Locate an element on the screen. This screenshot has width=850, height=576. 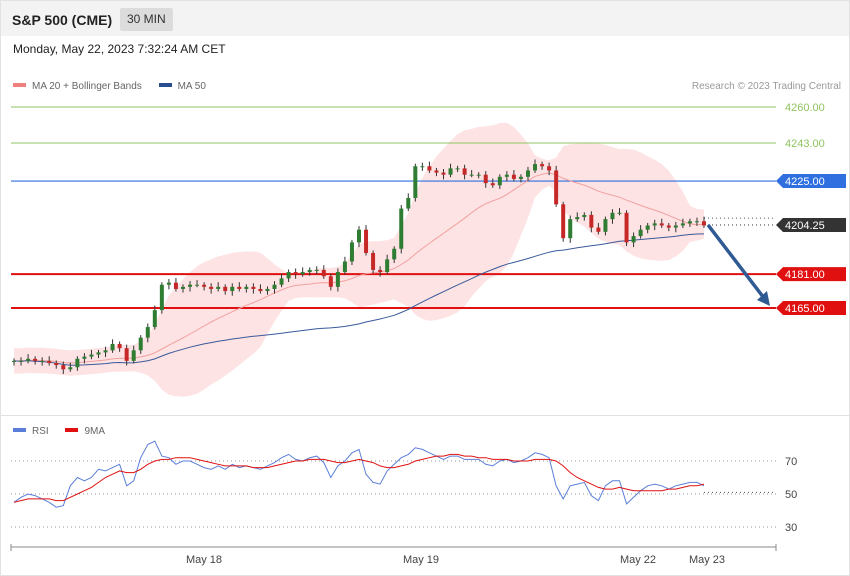
legend-swatch-ma20 is located at coordinates (19, 85).